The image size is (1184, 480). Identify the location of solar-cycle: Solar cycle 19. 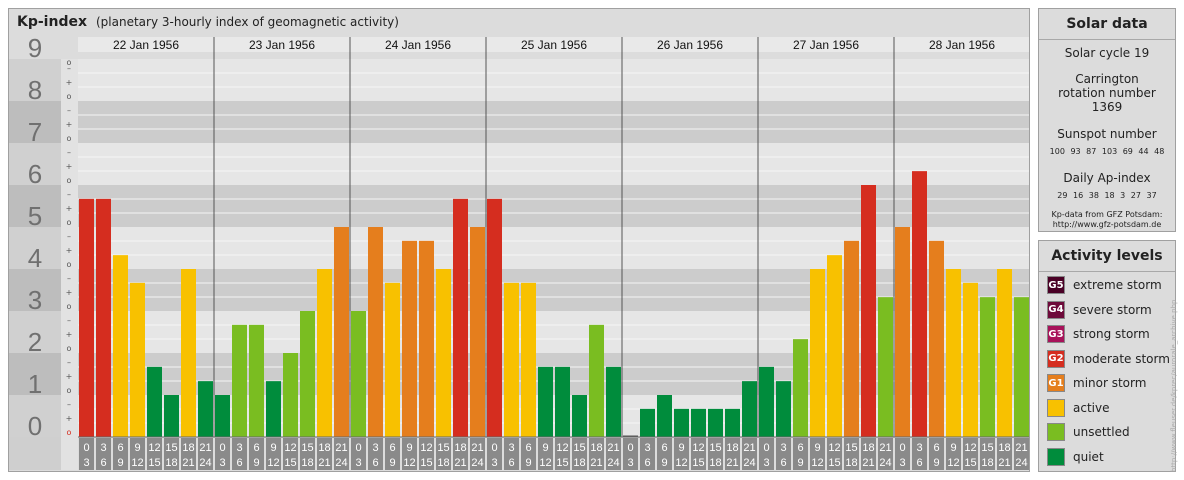
(1107, 53).